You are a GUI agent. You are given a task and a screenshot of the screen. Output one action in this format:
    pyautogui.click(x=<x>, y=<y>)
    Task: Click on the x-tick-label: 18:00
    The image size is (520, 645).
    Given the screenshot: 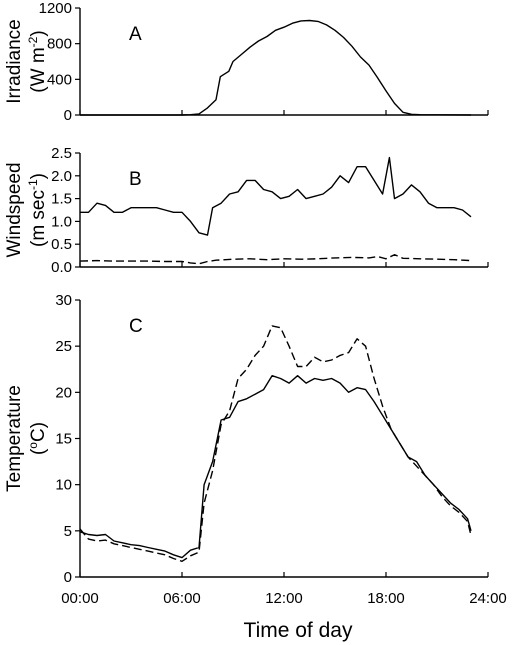 What is the action you would take?
    pyautogui.click(x=386, y=598)
    